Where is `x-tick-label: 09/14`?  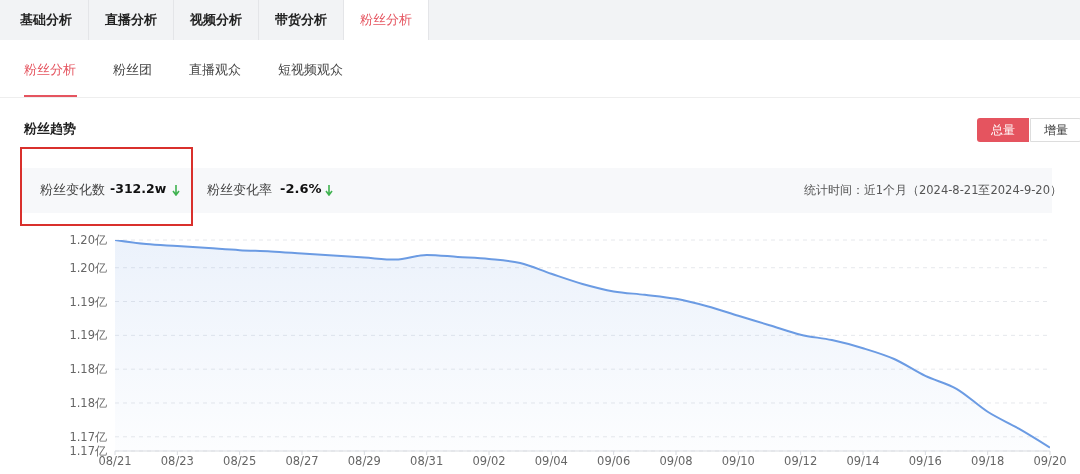 x-tick-label: 09/14 is located at coordinates (863, 461).